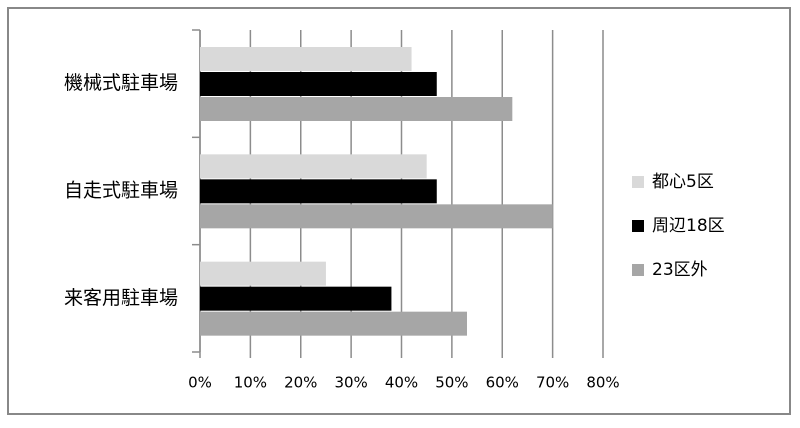 The image size is (800, 428). What do you see at coordinates (121, 83) in the screenshot?
I see `category-label: 機械式駐車場` at bounding box center [121, 83].